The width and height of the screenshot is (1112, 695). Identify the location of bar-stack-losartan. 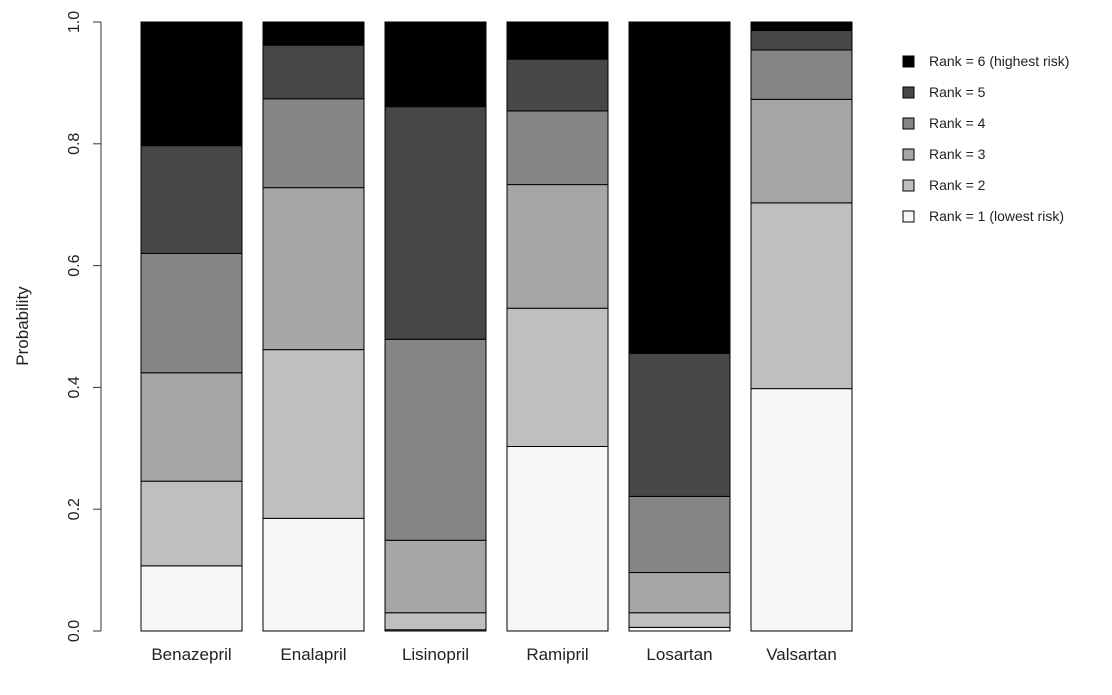
(679, 326).